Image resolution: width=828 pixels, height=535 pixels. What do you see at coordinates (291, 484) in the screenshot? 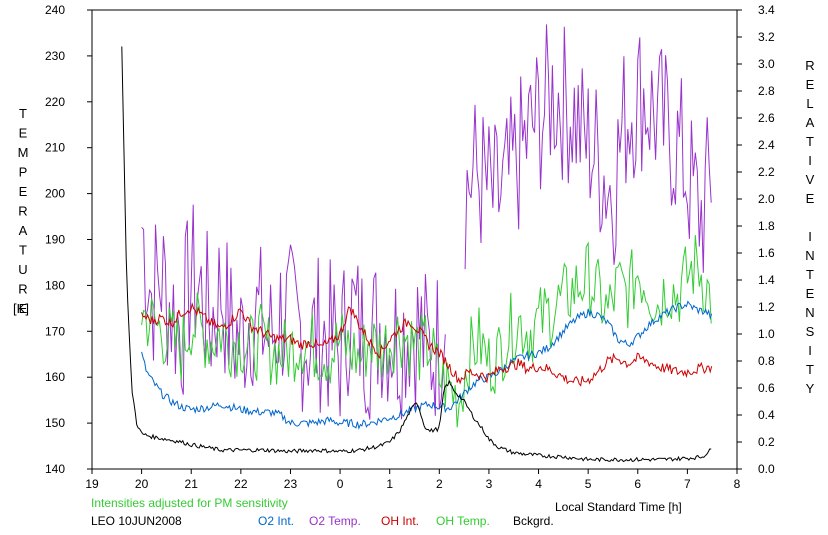
I see `x-tick-label: 23` at bounding box center [291, 484].